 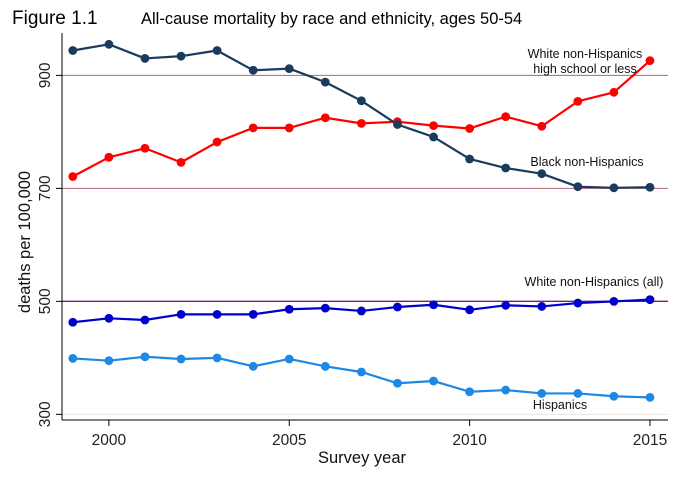 What do you see at coordinates (362, 458) in the screenshot?
I see `x-axis-label: Survey year` at bounding box center [362, 458].